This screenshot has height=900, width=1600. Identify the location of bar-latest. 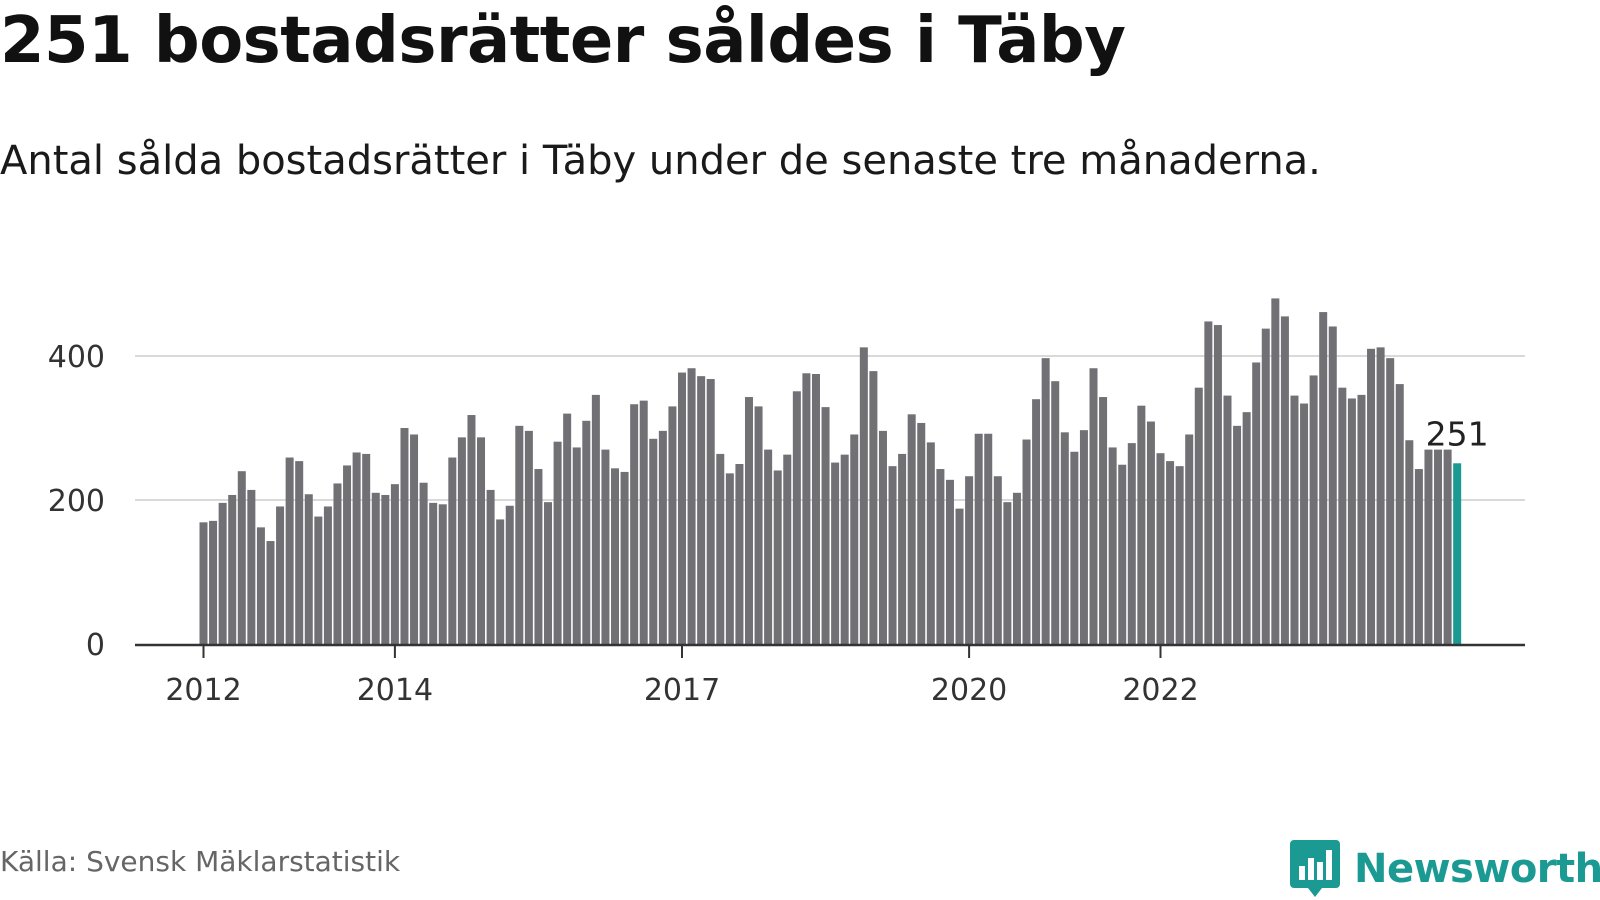
(1457, 553).